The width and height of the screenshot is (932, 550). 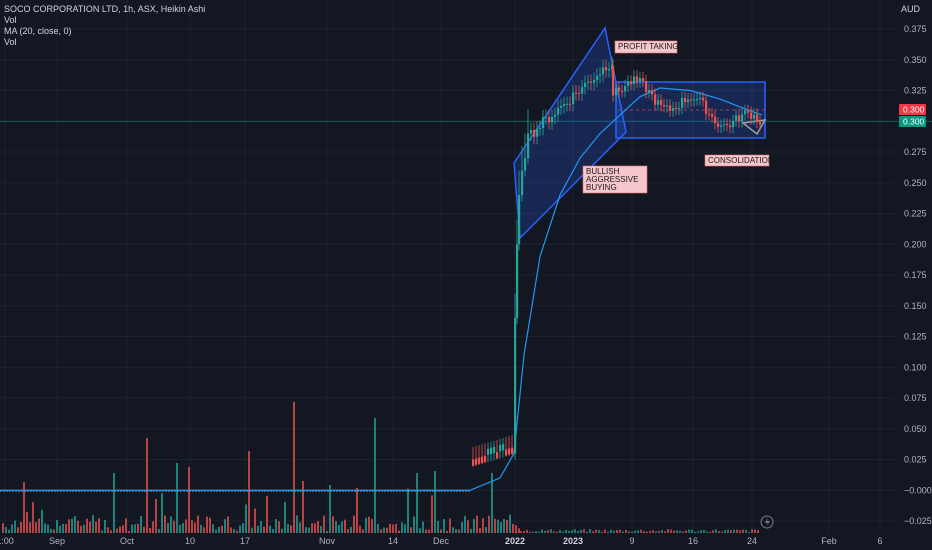 What do you see at coordinates (573, 541) in the screenshot?
I see `x-tick-label: 2023` at bounding box center [573, 541].